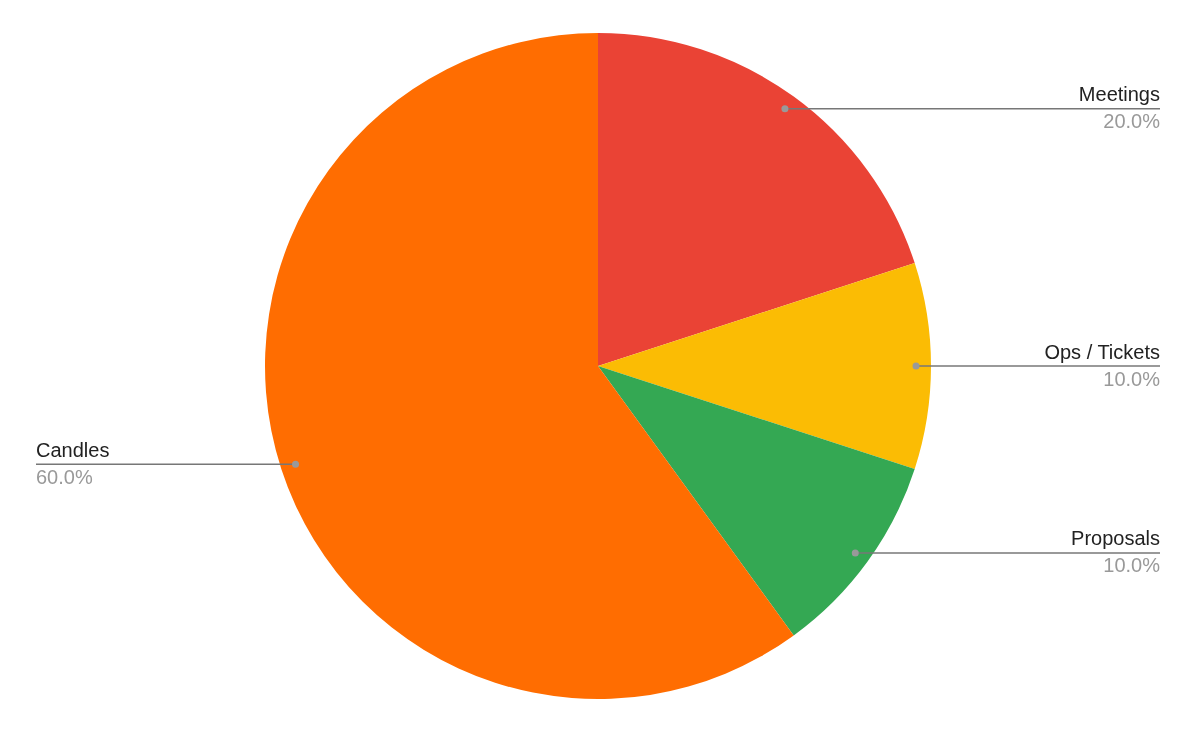 Image resolution: width=1192 pixels, height=736 pixels. Describe the element at coordinates (1119, 94) in the screenshot. I see `slice-label: Meetings` at that location.